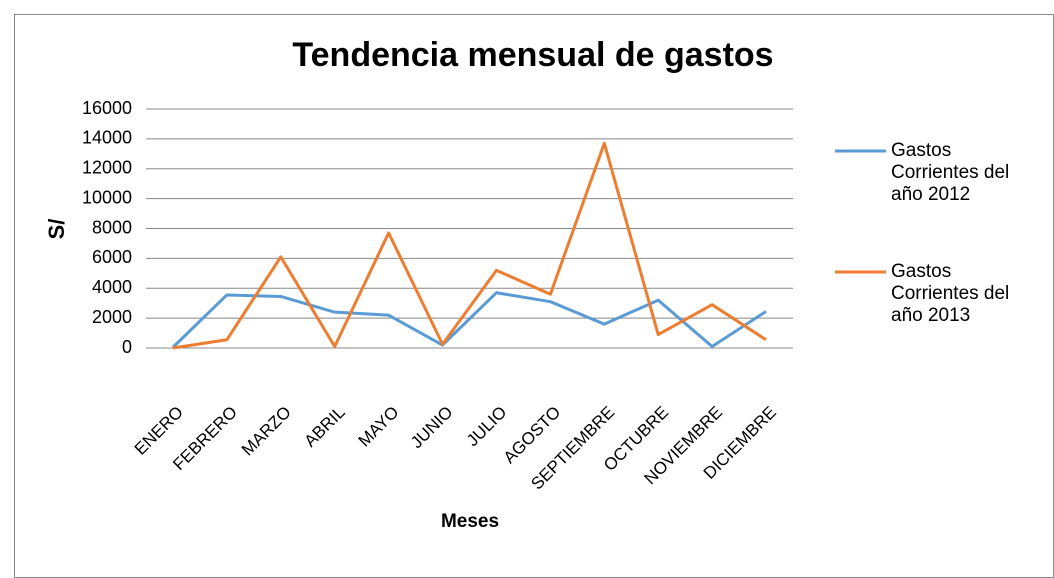 Image resolution: width=1054 pixels, height=578 pixels. I want to click on legend-label: Gastos Corrientes del año 2013, so click(950, 293).